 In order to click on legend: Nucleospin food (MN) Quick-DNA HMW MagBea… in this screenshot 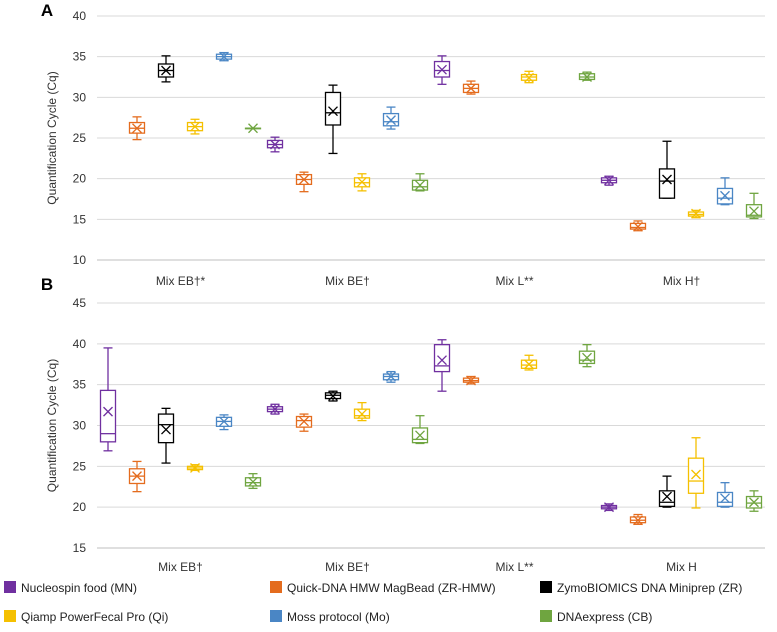, I will do `click(373, 602)`.